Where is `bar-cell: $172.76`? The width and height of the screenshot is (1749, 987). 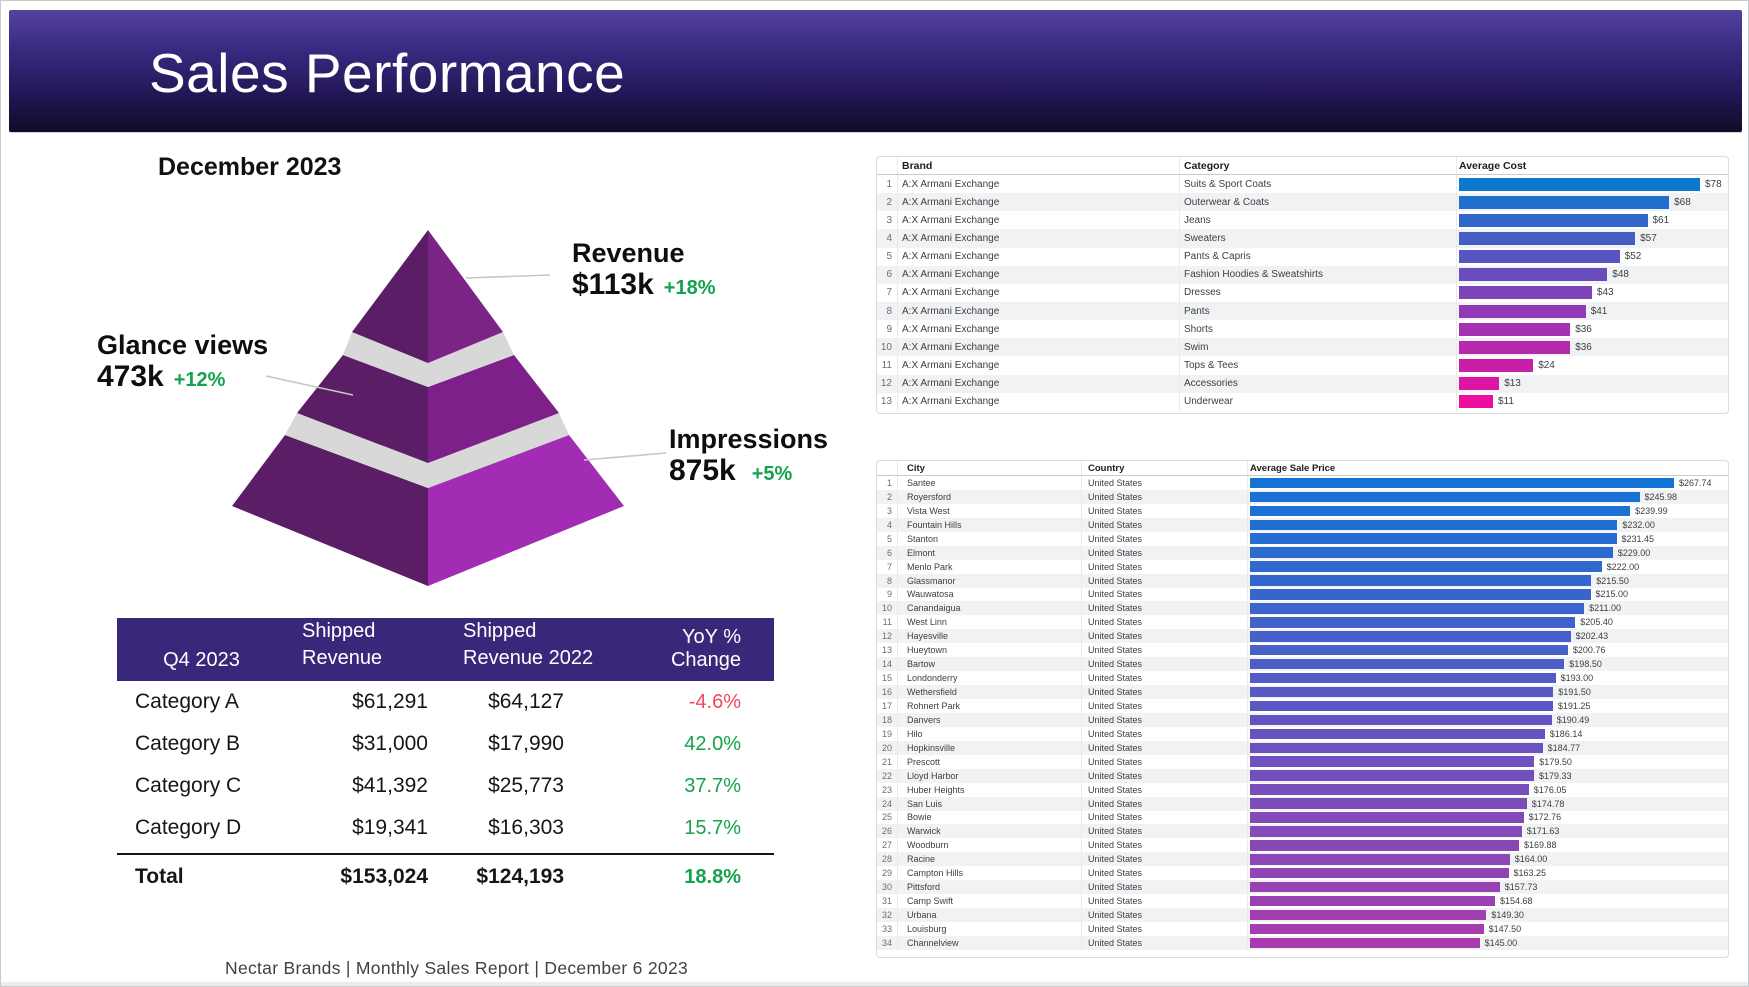 bar-cell: $172.76 is located at coordinates (1487, 817).